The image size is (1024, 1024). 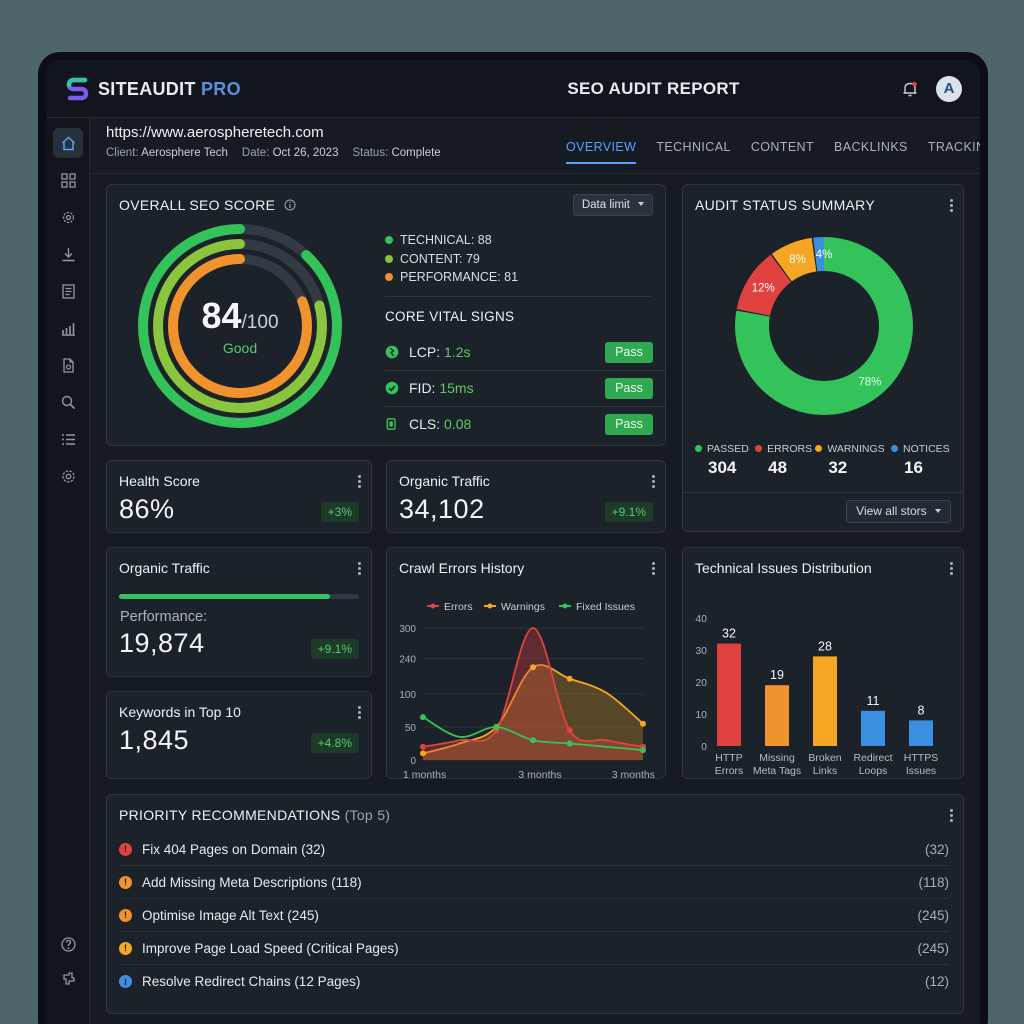 I want to click on recommendation-text: Improve Page Load Speed (Critical Pages), so click(x=270, y=948).